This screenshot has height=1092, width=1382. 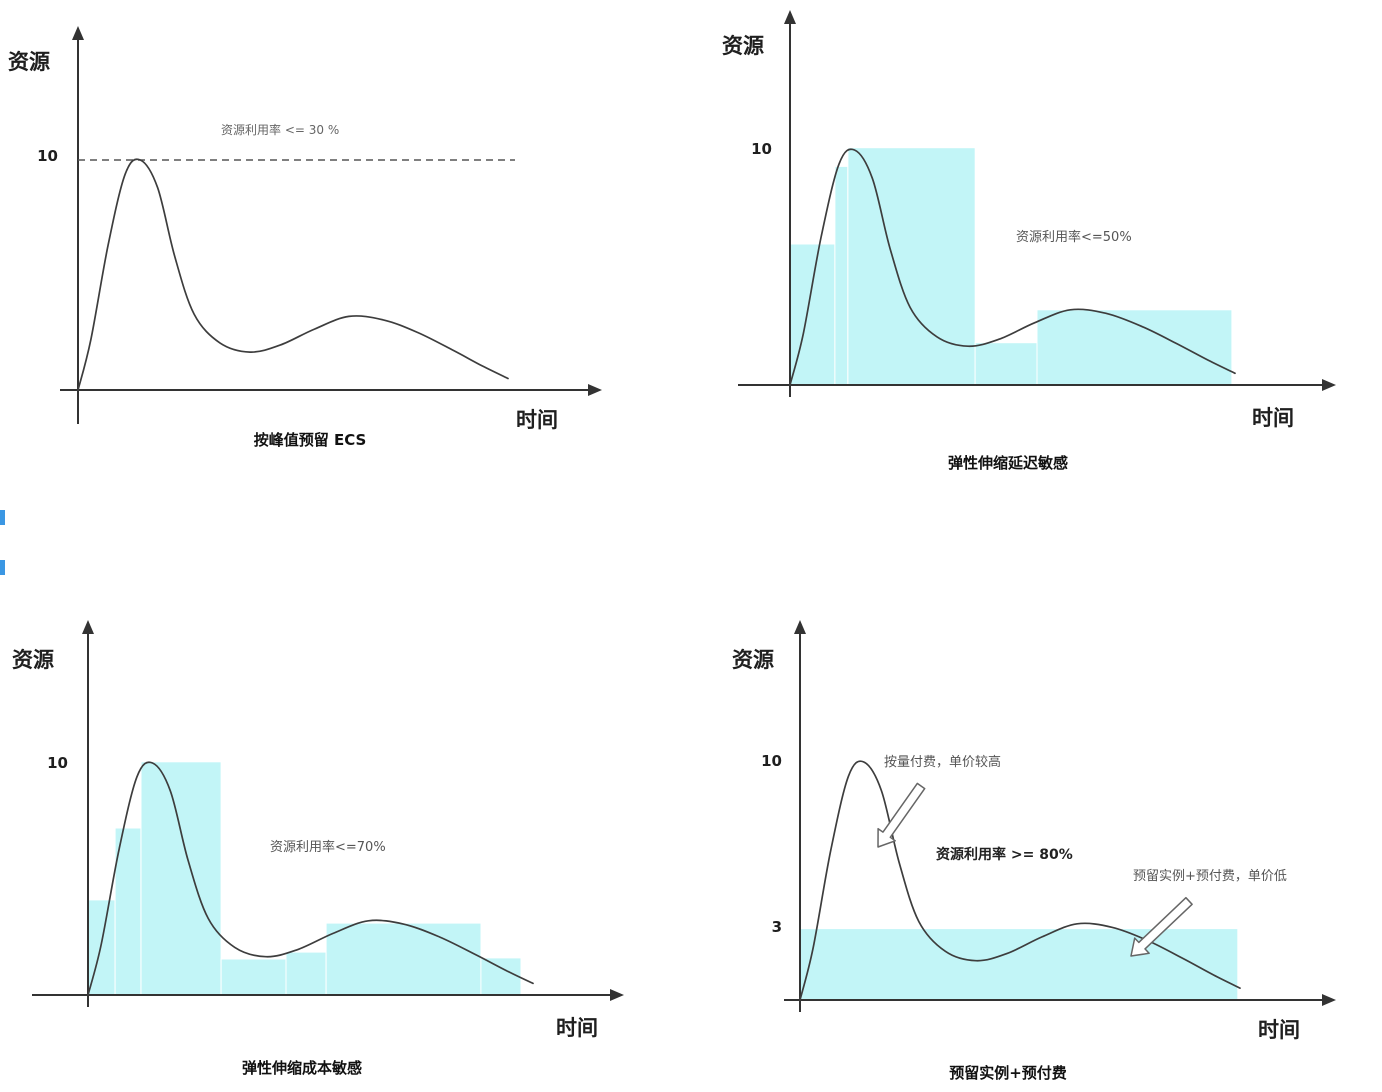 I want to click on chart1-title: 按峰值预留 ECS, so click(x=310, y=440).